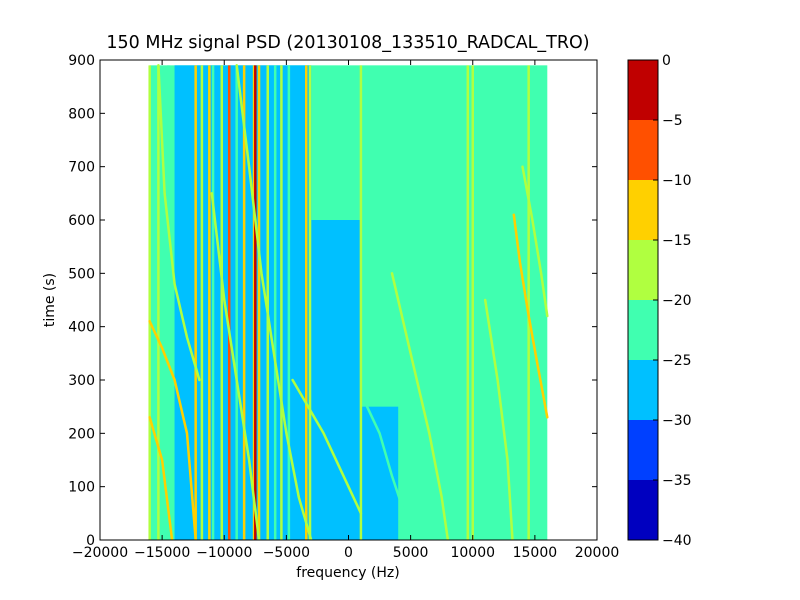 The image size is (800, 600). Describe the element at coordinates (672, 121) in the screenshot. I see `colorbar-tick-label: −5` at that location.